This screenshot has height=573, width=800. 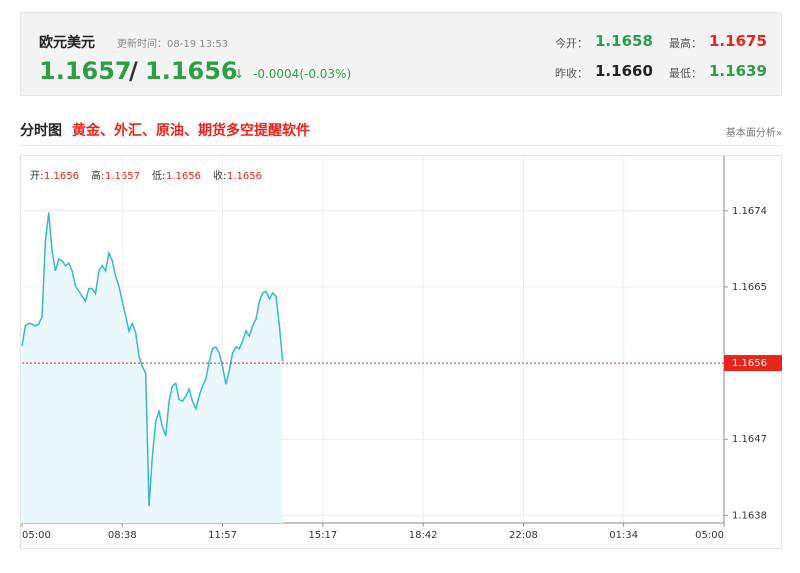 What do you see at coordinates (624, 71) in the screenshot?
I see `stat-value: 1.1660` at bounding box center [624, 71].